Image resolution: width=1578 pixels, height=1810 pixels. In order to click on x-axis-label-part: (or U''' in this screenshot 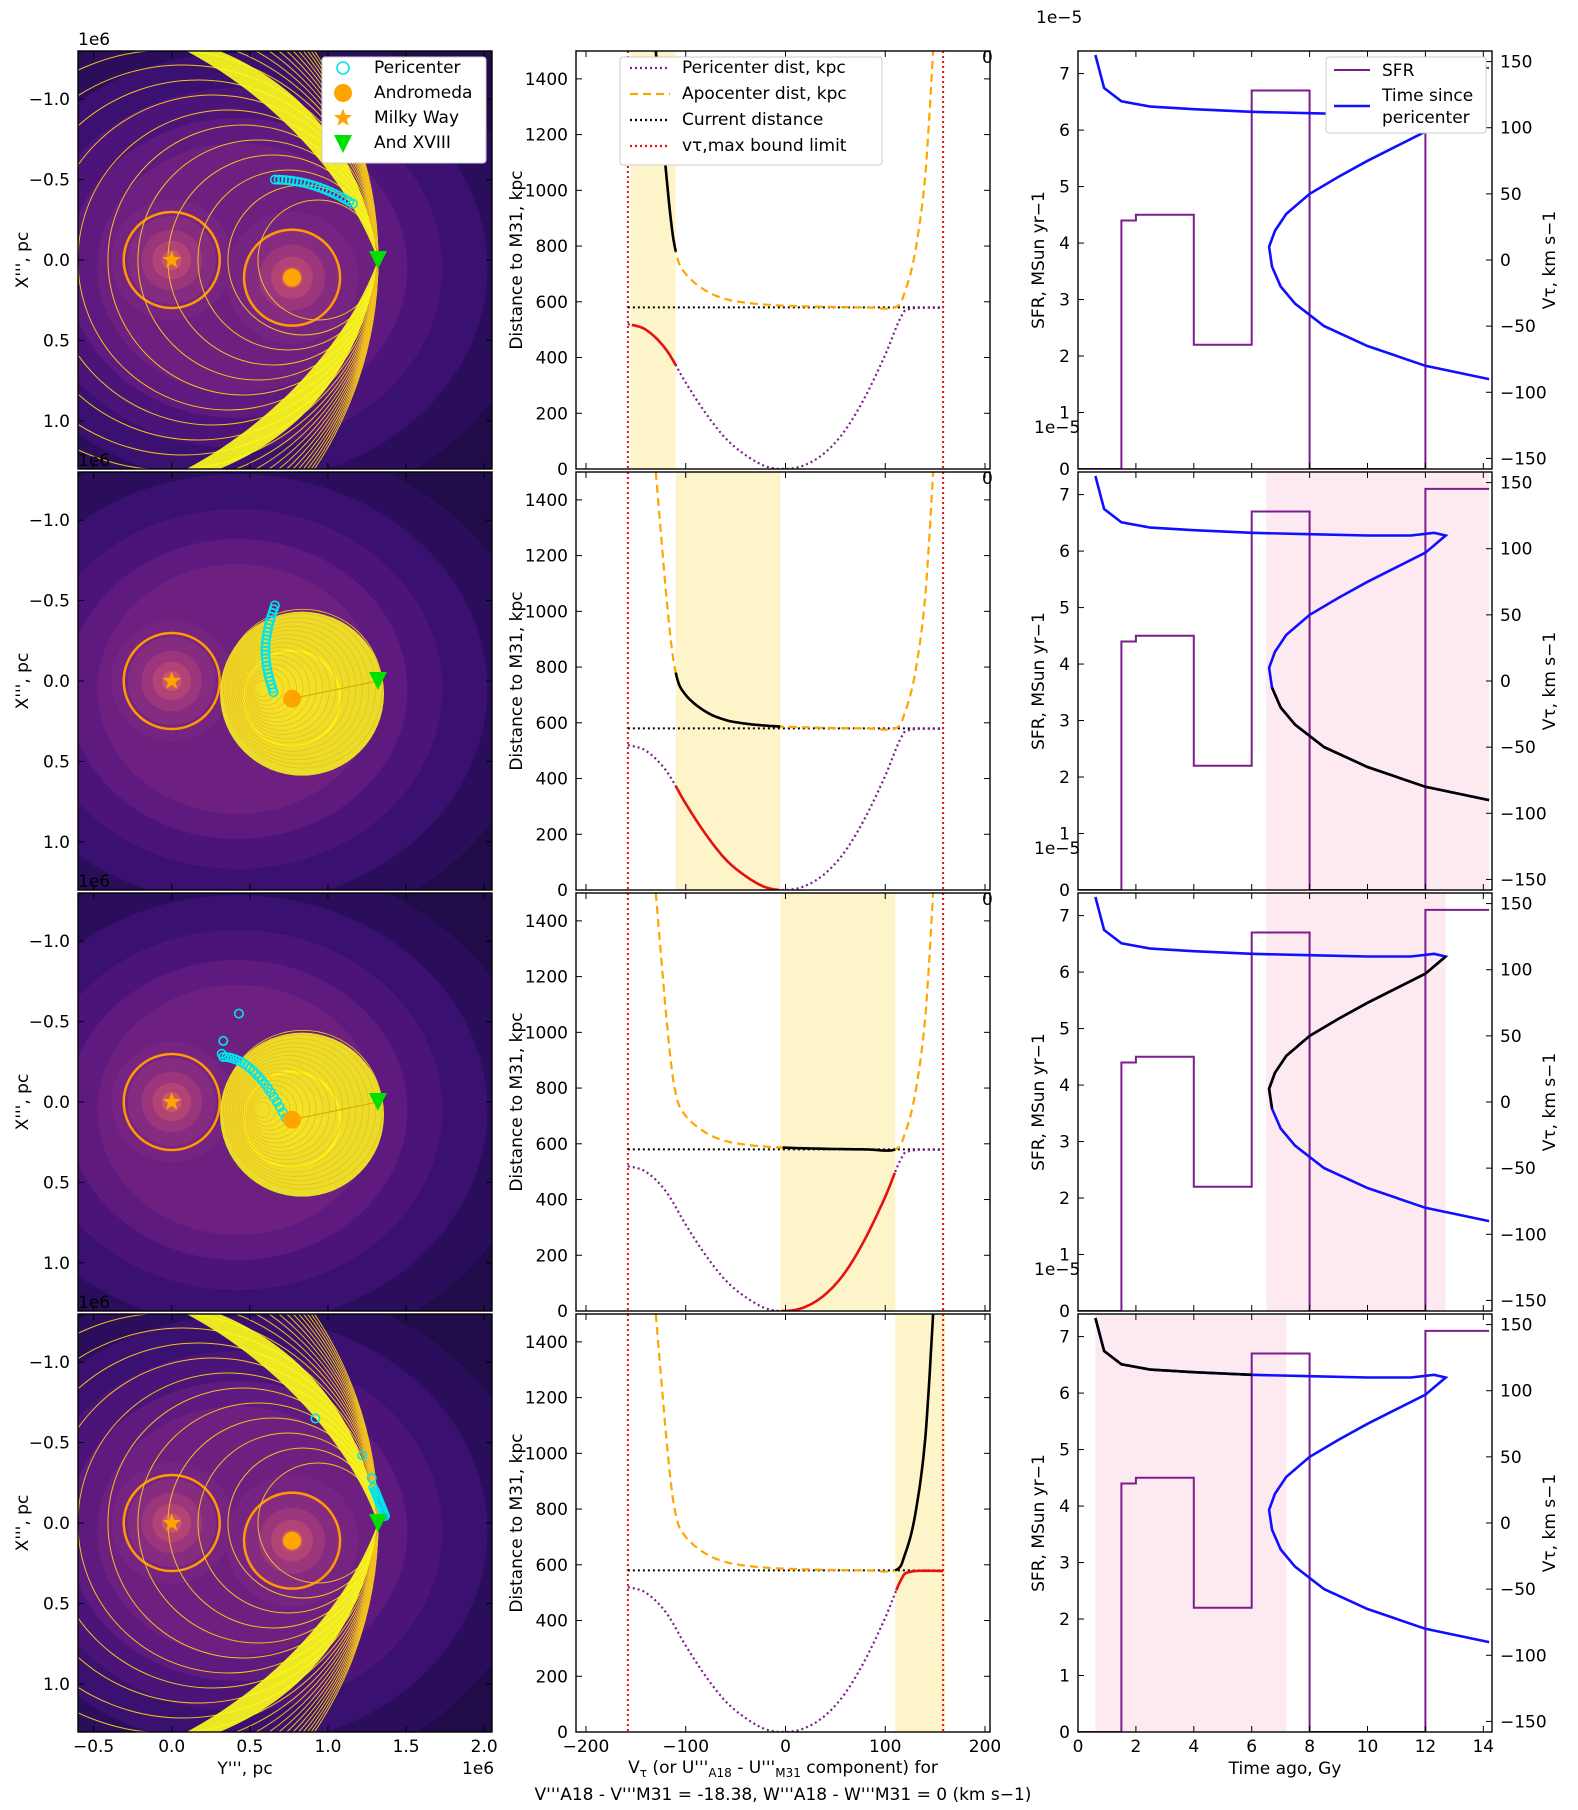, I will do `click(677, 1768)`.